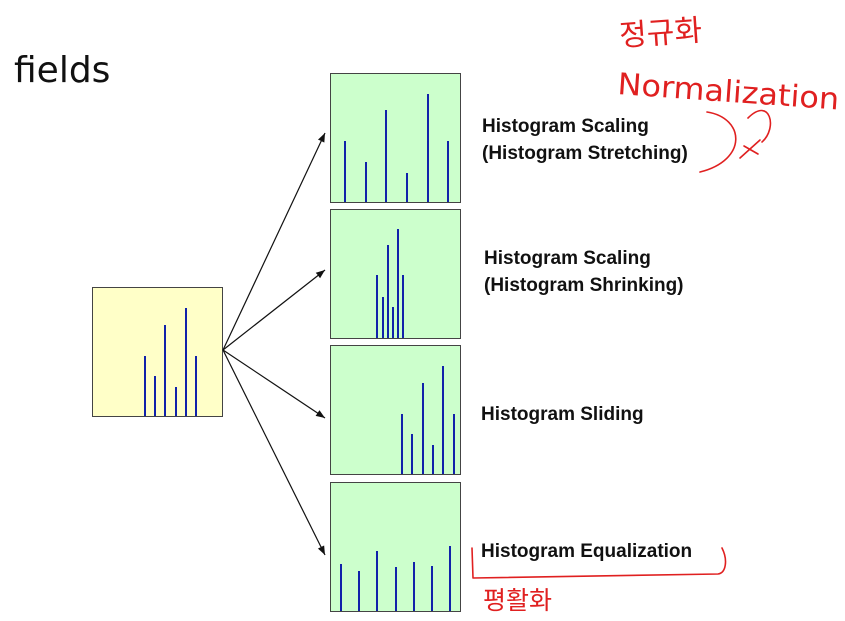 This screenshot has height=621, width=845. What do you see at coordinates (759, 126) in the screenshot?
I see `ink-curl` at bounding box center [759, 126].